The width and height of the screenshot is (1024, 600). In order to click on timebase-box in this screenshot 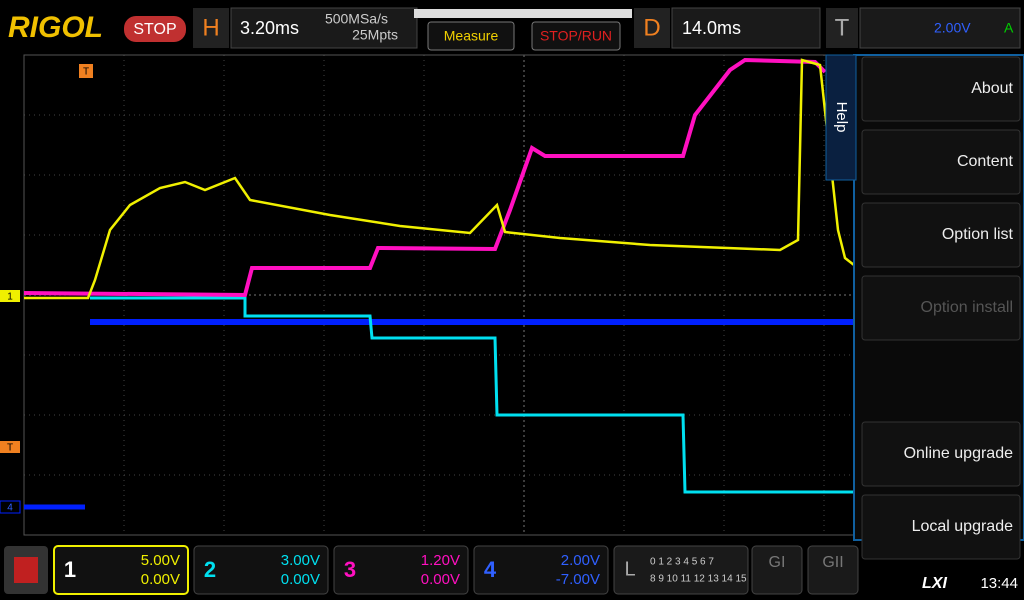, I will do `click(324, 28)`.